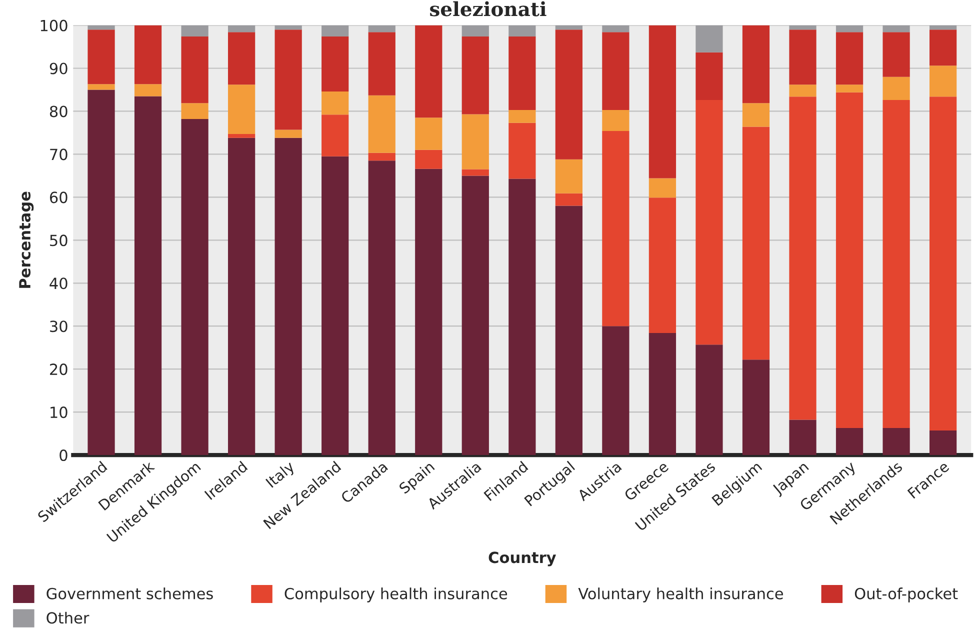 The width and height of the screenshot is (976, 632). I want to click on x-axis-title: Country, so click(522, 559).